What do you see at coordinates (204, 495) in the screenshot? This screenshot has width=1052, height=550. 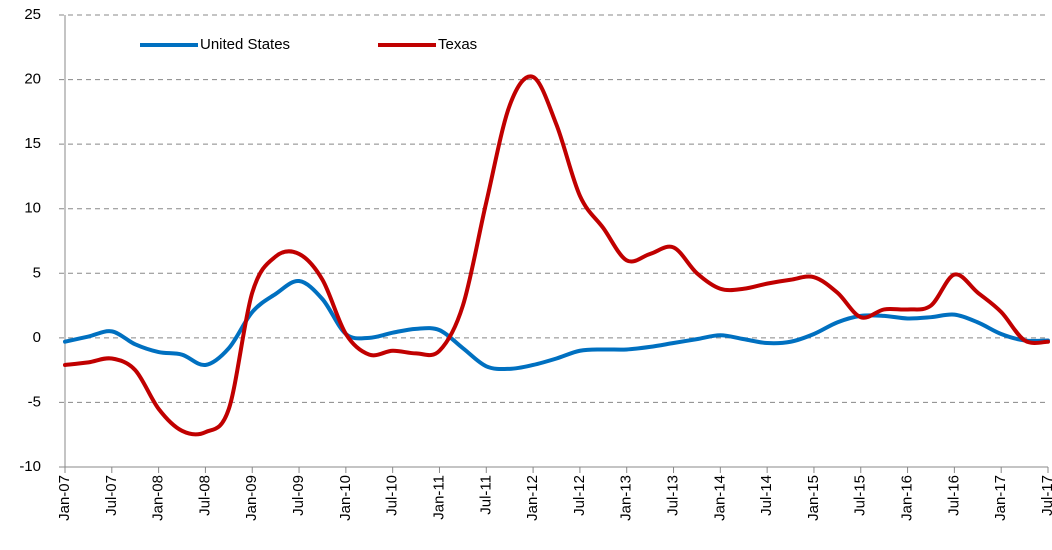 I see `x-tick-label: Jul-08` at bounding box center [204, 495].